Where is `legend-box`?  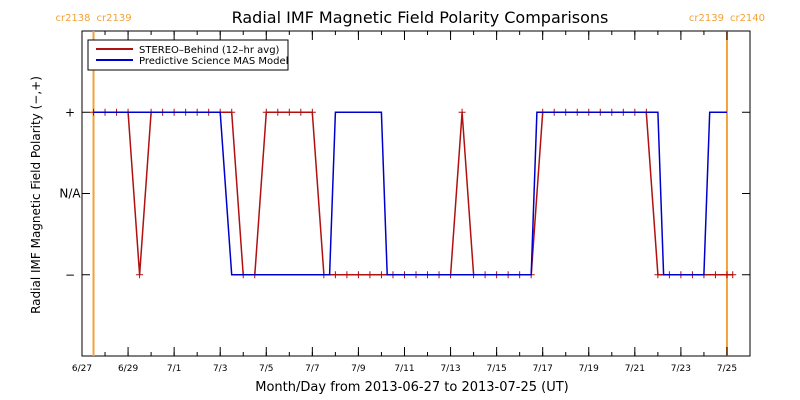
legend-box is located at coordinates (188, 55).